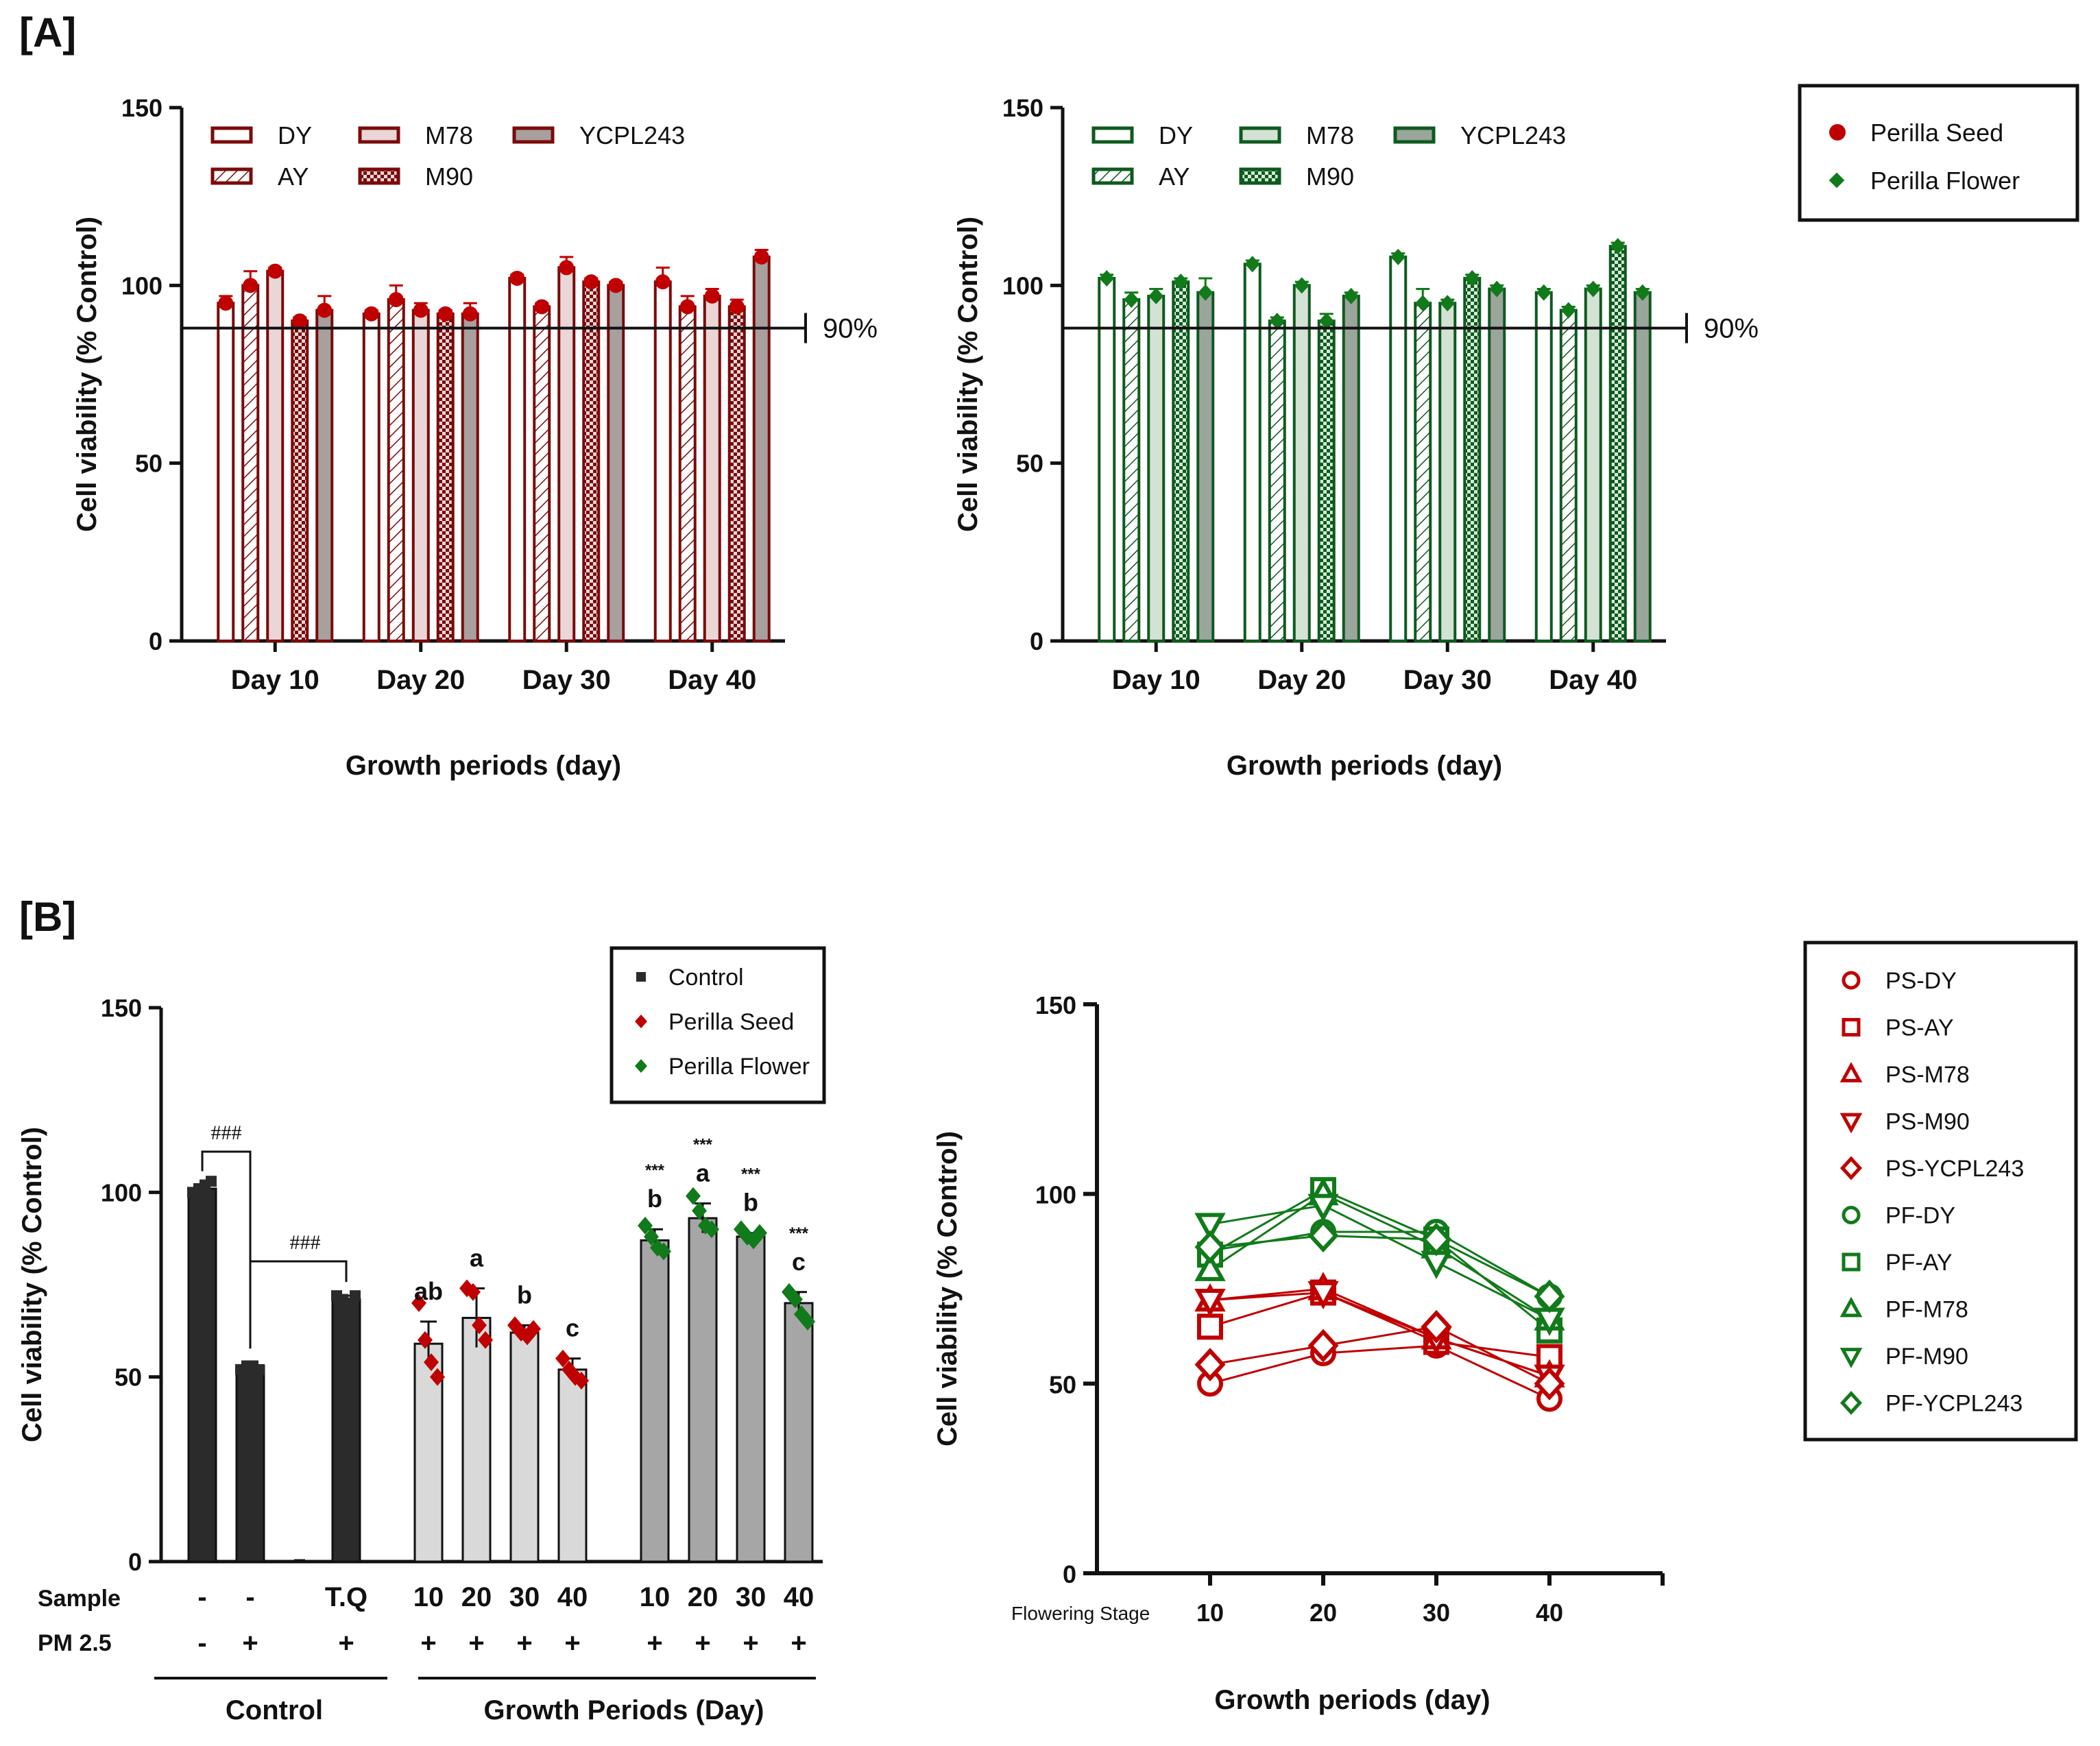 The height and width of the screenshot is (1746, 2100). What do you see at coordinates (1936, 133) in the screenshot?
I see `legend-a-seed-label: Perilla Seed` at bounding box center [1936, 133].